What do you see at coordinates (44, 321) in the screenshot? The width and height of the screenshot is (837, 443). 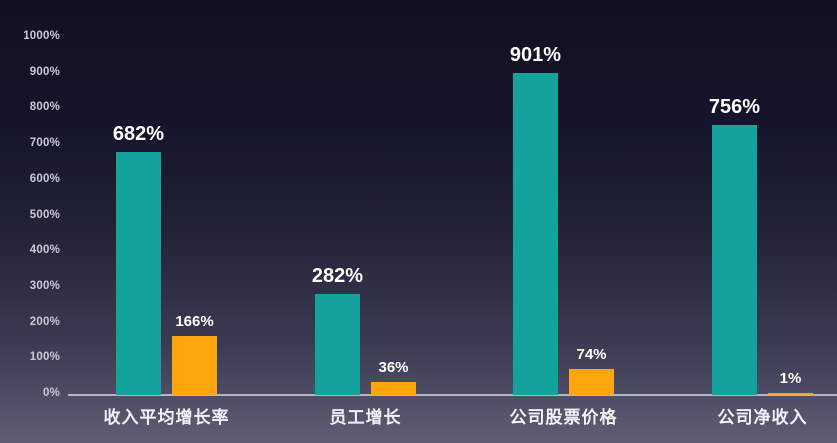 I see `y-axis-tick-label: 200%` at bounding box center [44, 321].